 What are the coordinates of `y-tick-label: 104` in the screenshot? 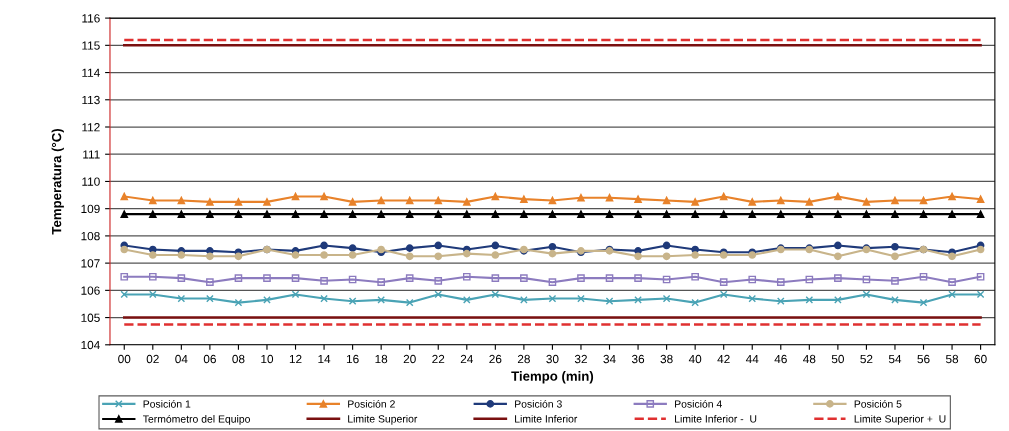 It's located at (90, 345).